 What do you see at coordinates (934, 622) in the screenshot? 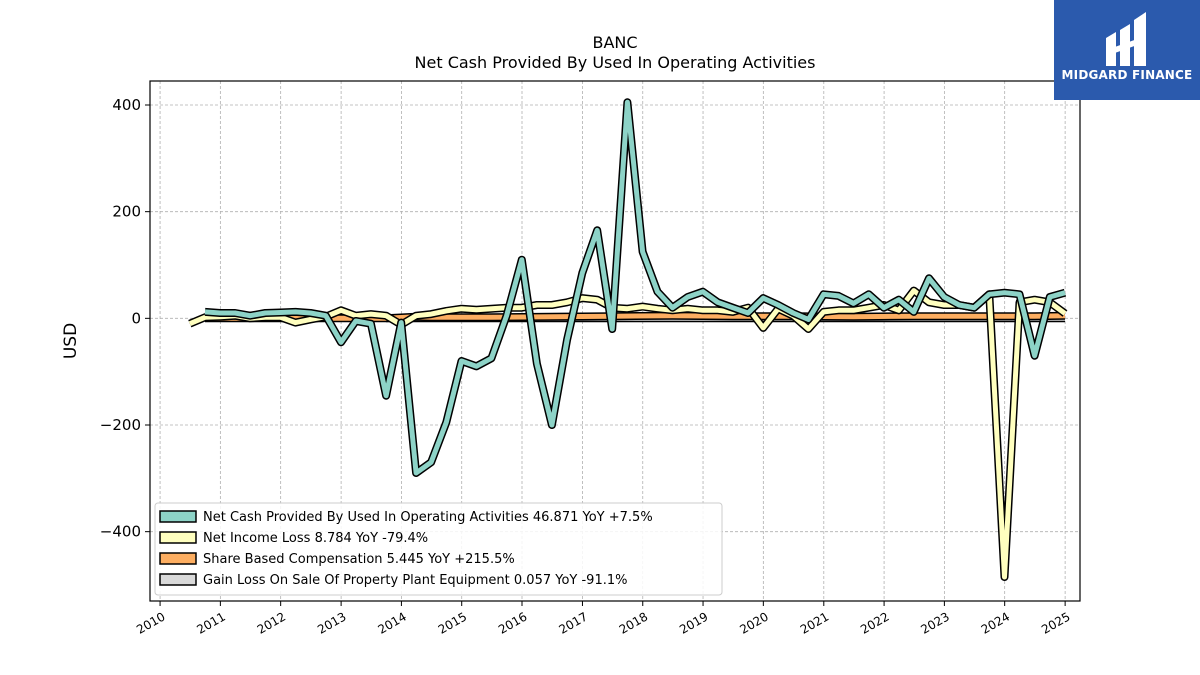
I see `x-tick-label: 2023` at bounding box center [934, 622].